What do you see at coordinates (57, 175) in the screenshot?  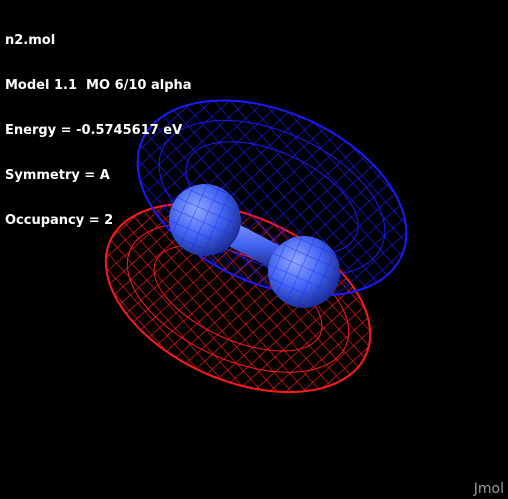 I see `symmetry-label: Symmetry = A` at bounding box center [57, 175].